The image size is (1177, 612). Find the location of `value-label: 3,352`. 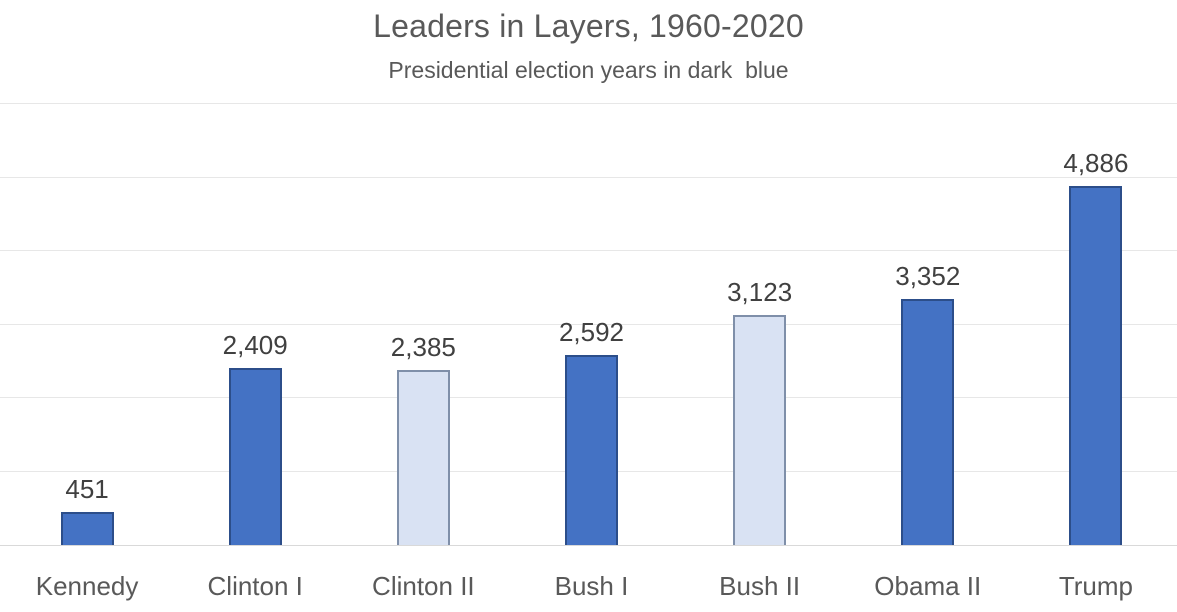

value-label: 3,352 is located at coordinates (928, 275).